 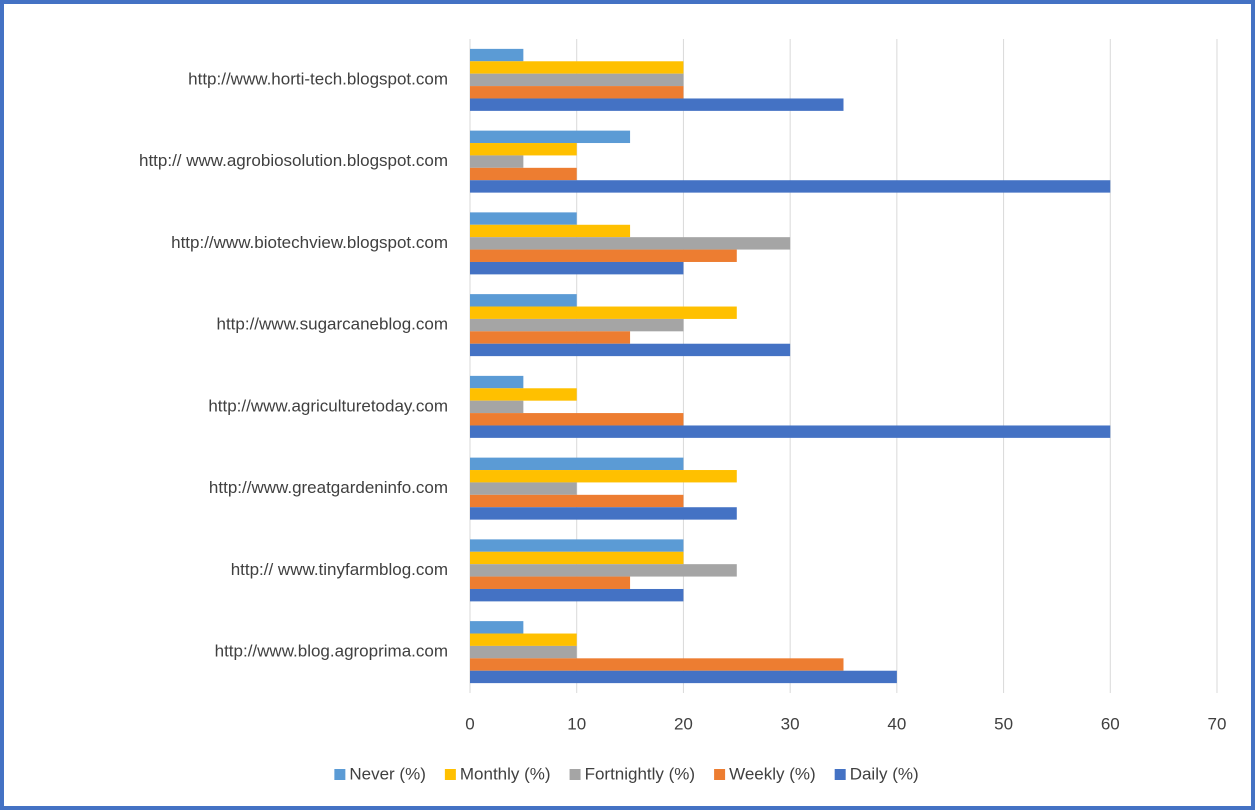 I want to click on x-tick-label: 20, so click(x=683, y=723).